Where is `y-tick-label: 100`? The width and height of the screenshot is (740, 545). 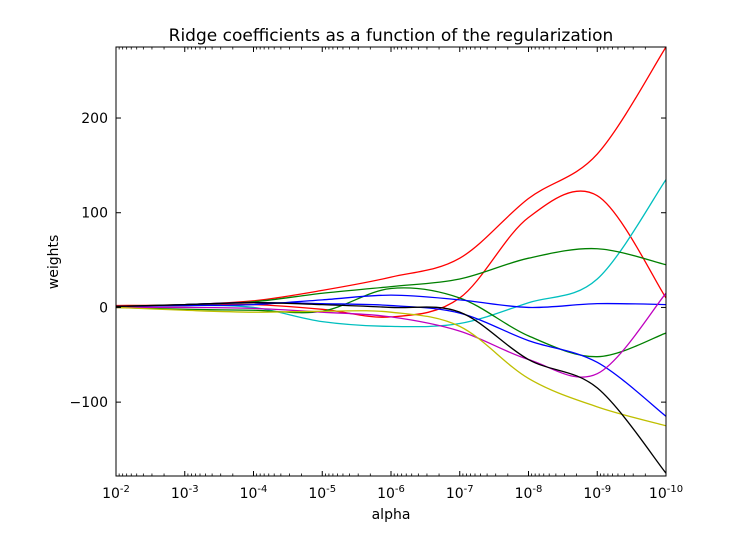 y-tick-label: 100 is located at coordinates (94, 214).